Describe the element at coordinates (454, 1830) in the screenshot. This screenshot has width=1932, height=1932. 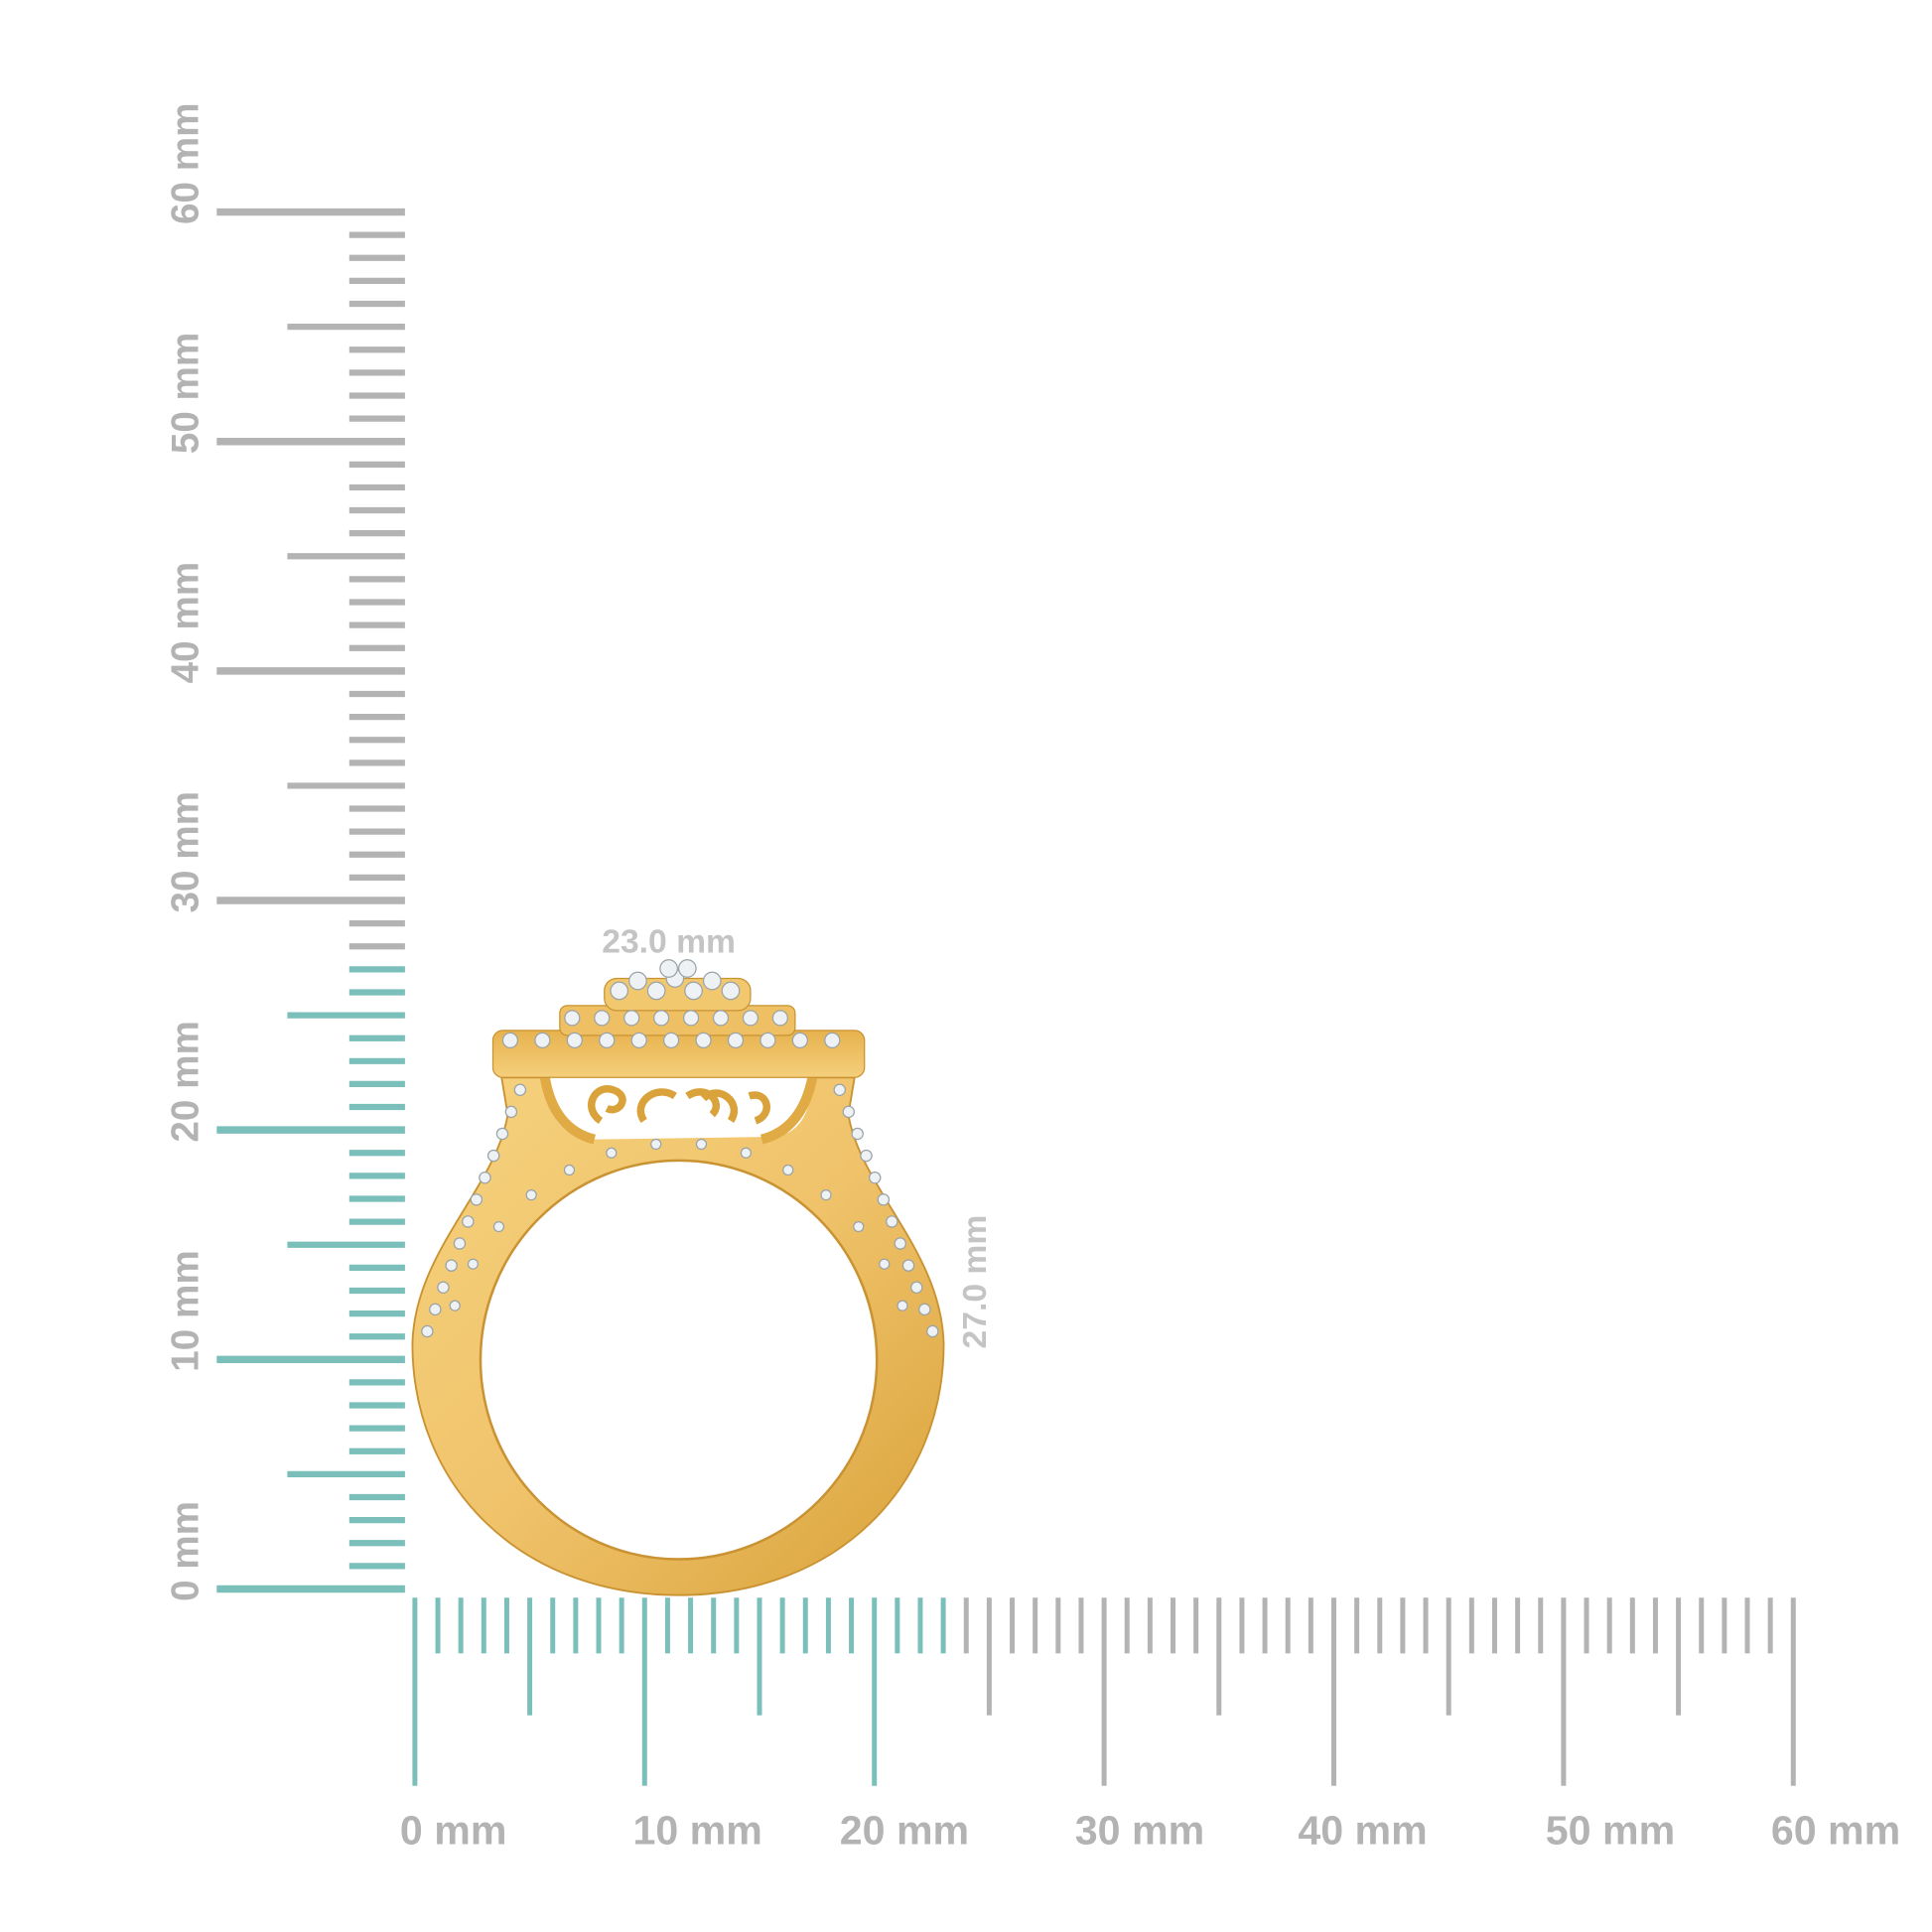
I see `horizontal-tick-label: 0 mm` at that location.